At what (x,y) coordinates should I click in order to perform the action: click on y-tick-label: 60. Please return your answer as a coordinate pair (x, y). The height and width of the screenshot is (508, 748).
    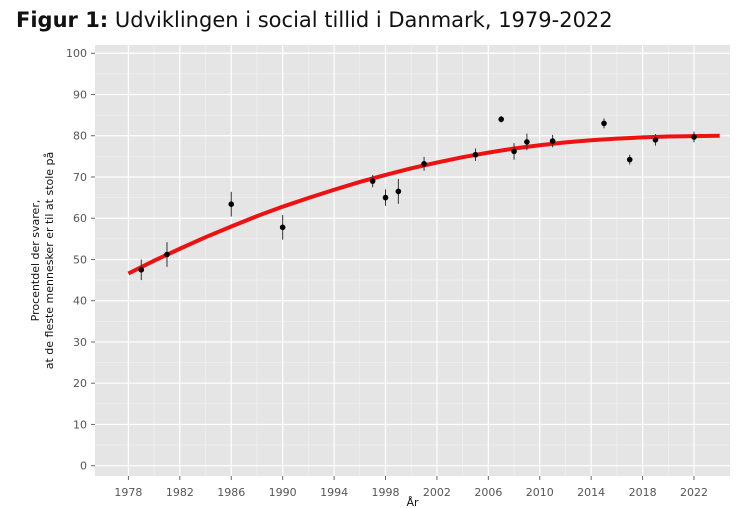
    Looking at the image, I should click on (80, 218).